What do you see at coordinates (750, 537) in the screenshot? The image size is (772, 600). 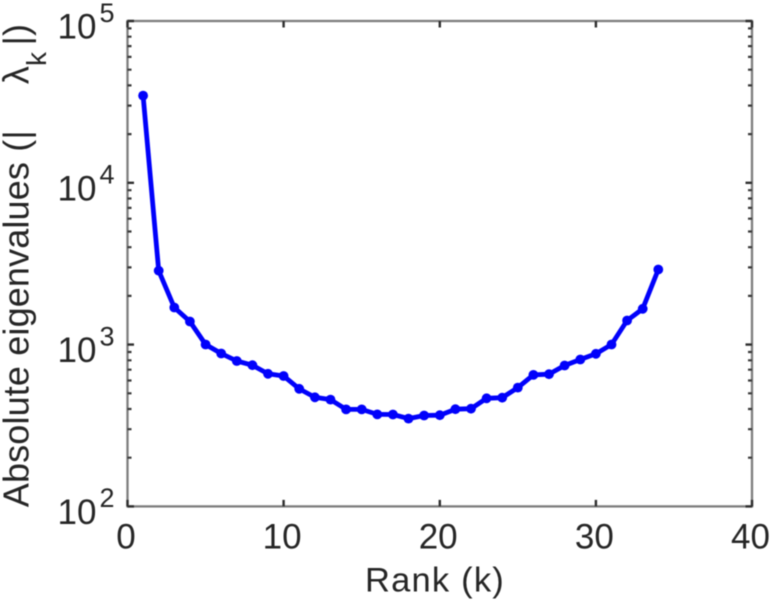 I see `svg-text: 40` at bounding box center [750, 537].